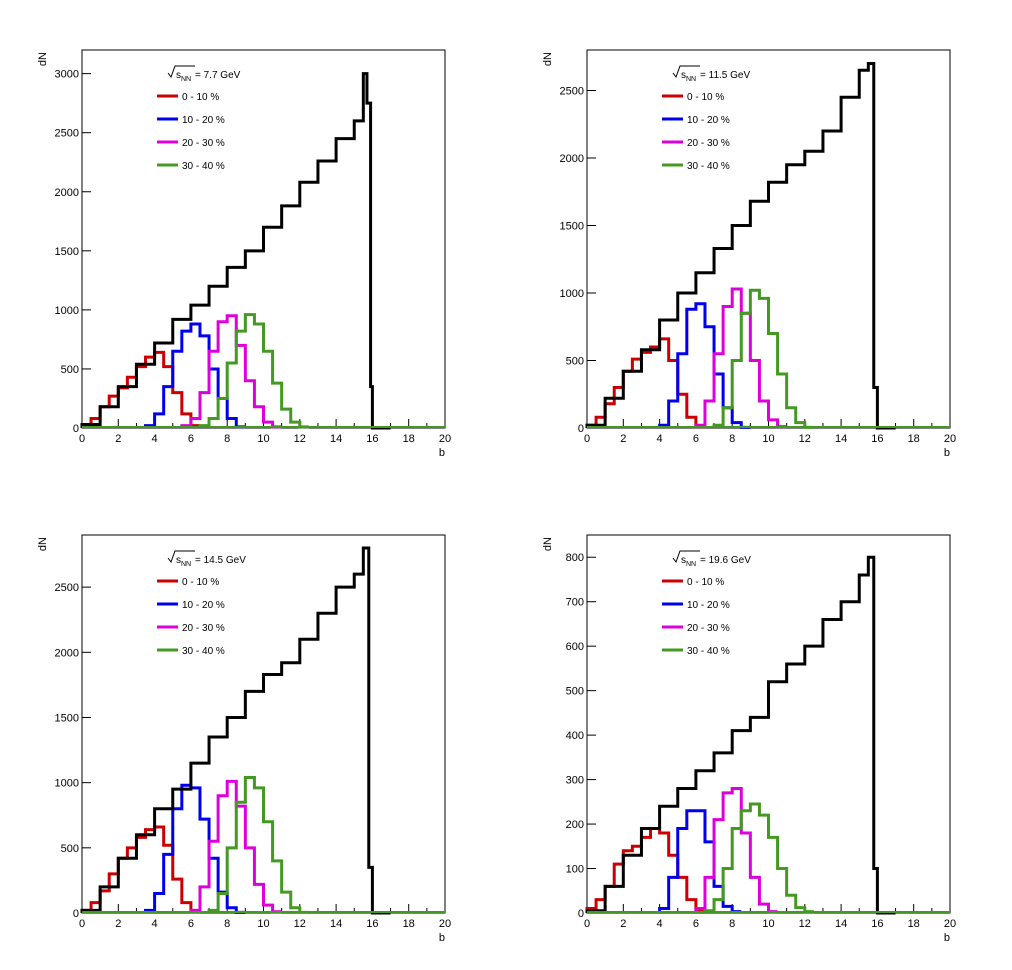 This screenshot has height=970, width=1012. I want to click on y-tick-label: 600, so click(575, 647).